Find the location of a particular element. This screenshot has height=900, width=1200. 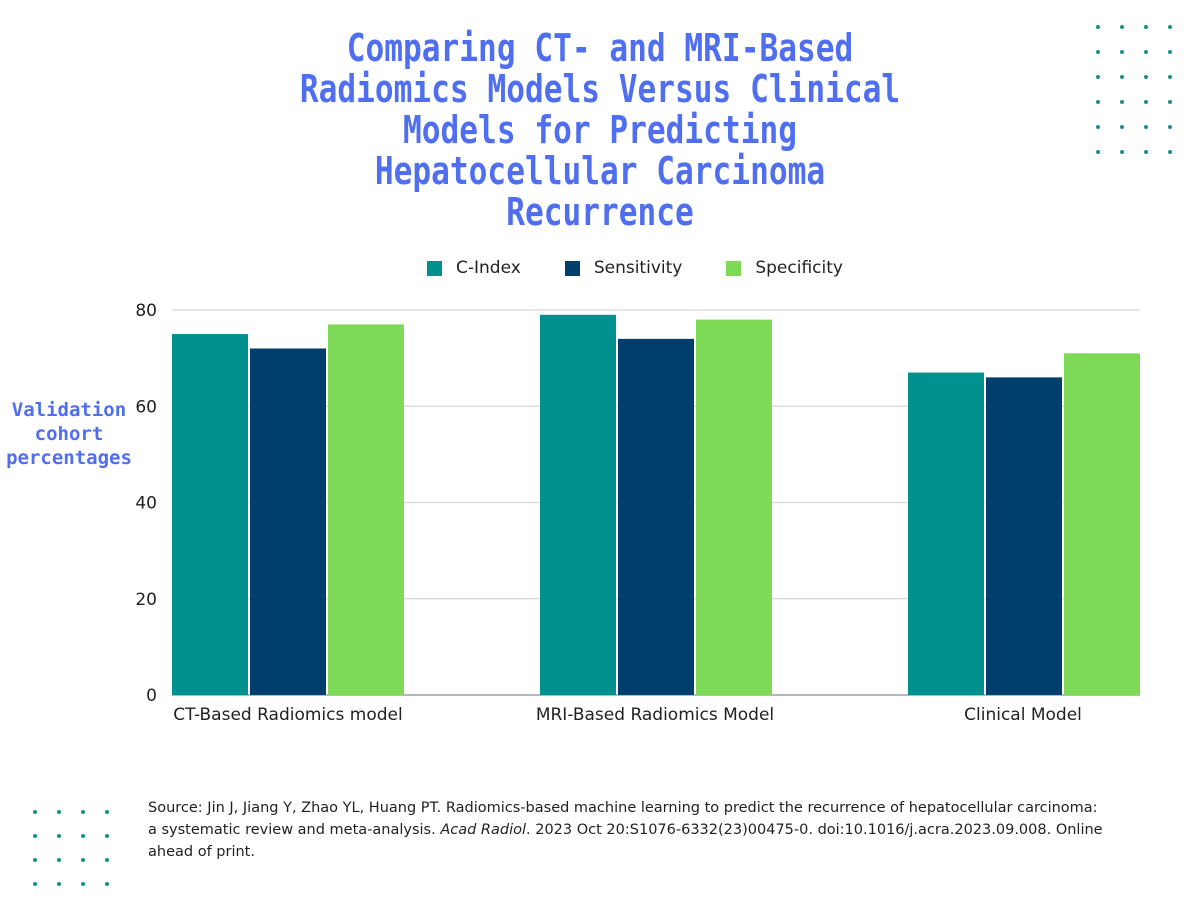

decorative-dots-bottom-left is located at coordinates (71, 848).